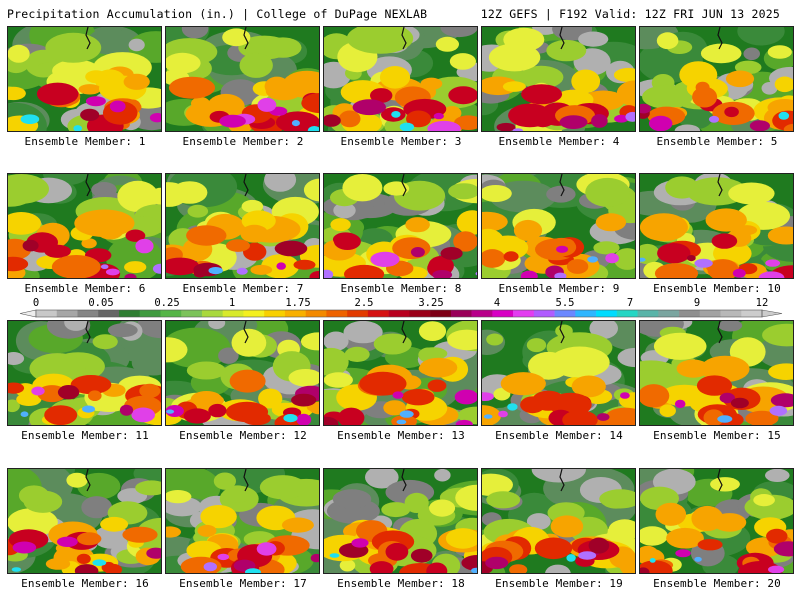 The image size is (800, 600). Describe the element at coordinates (85, 583) in the screenshot. I see `ensemble-member-label: Ensemble Member: 16` at that location.